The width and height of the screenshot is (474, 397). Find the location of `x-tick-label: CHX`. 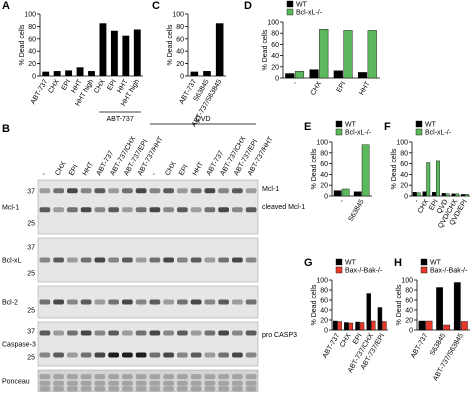

x-tick-label: CHX is located at coordinates (346, 340).